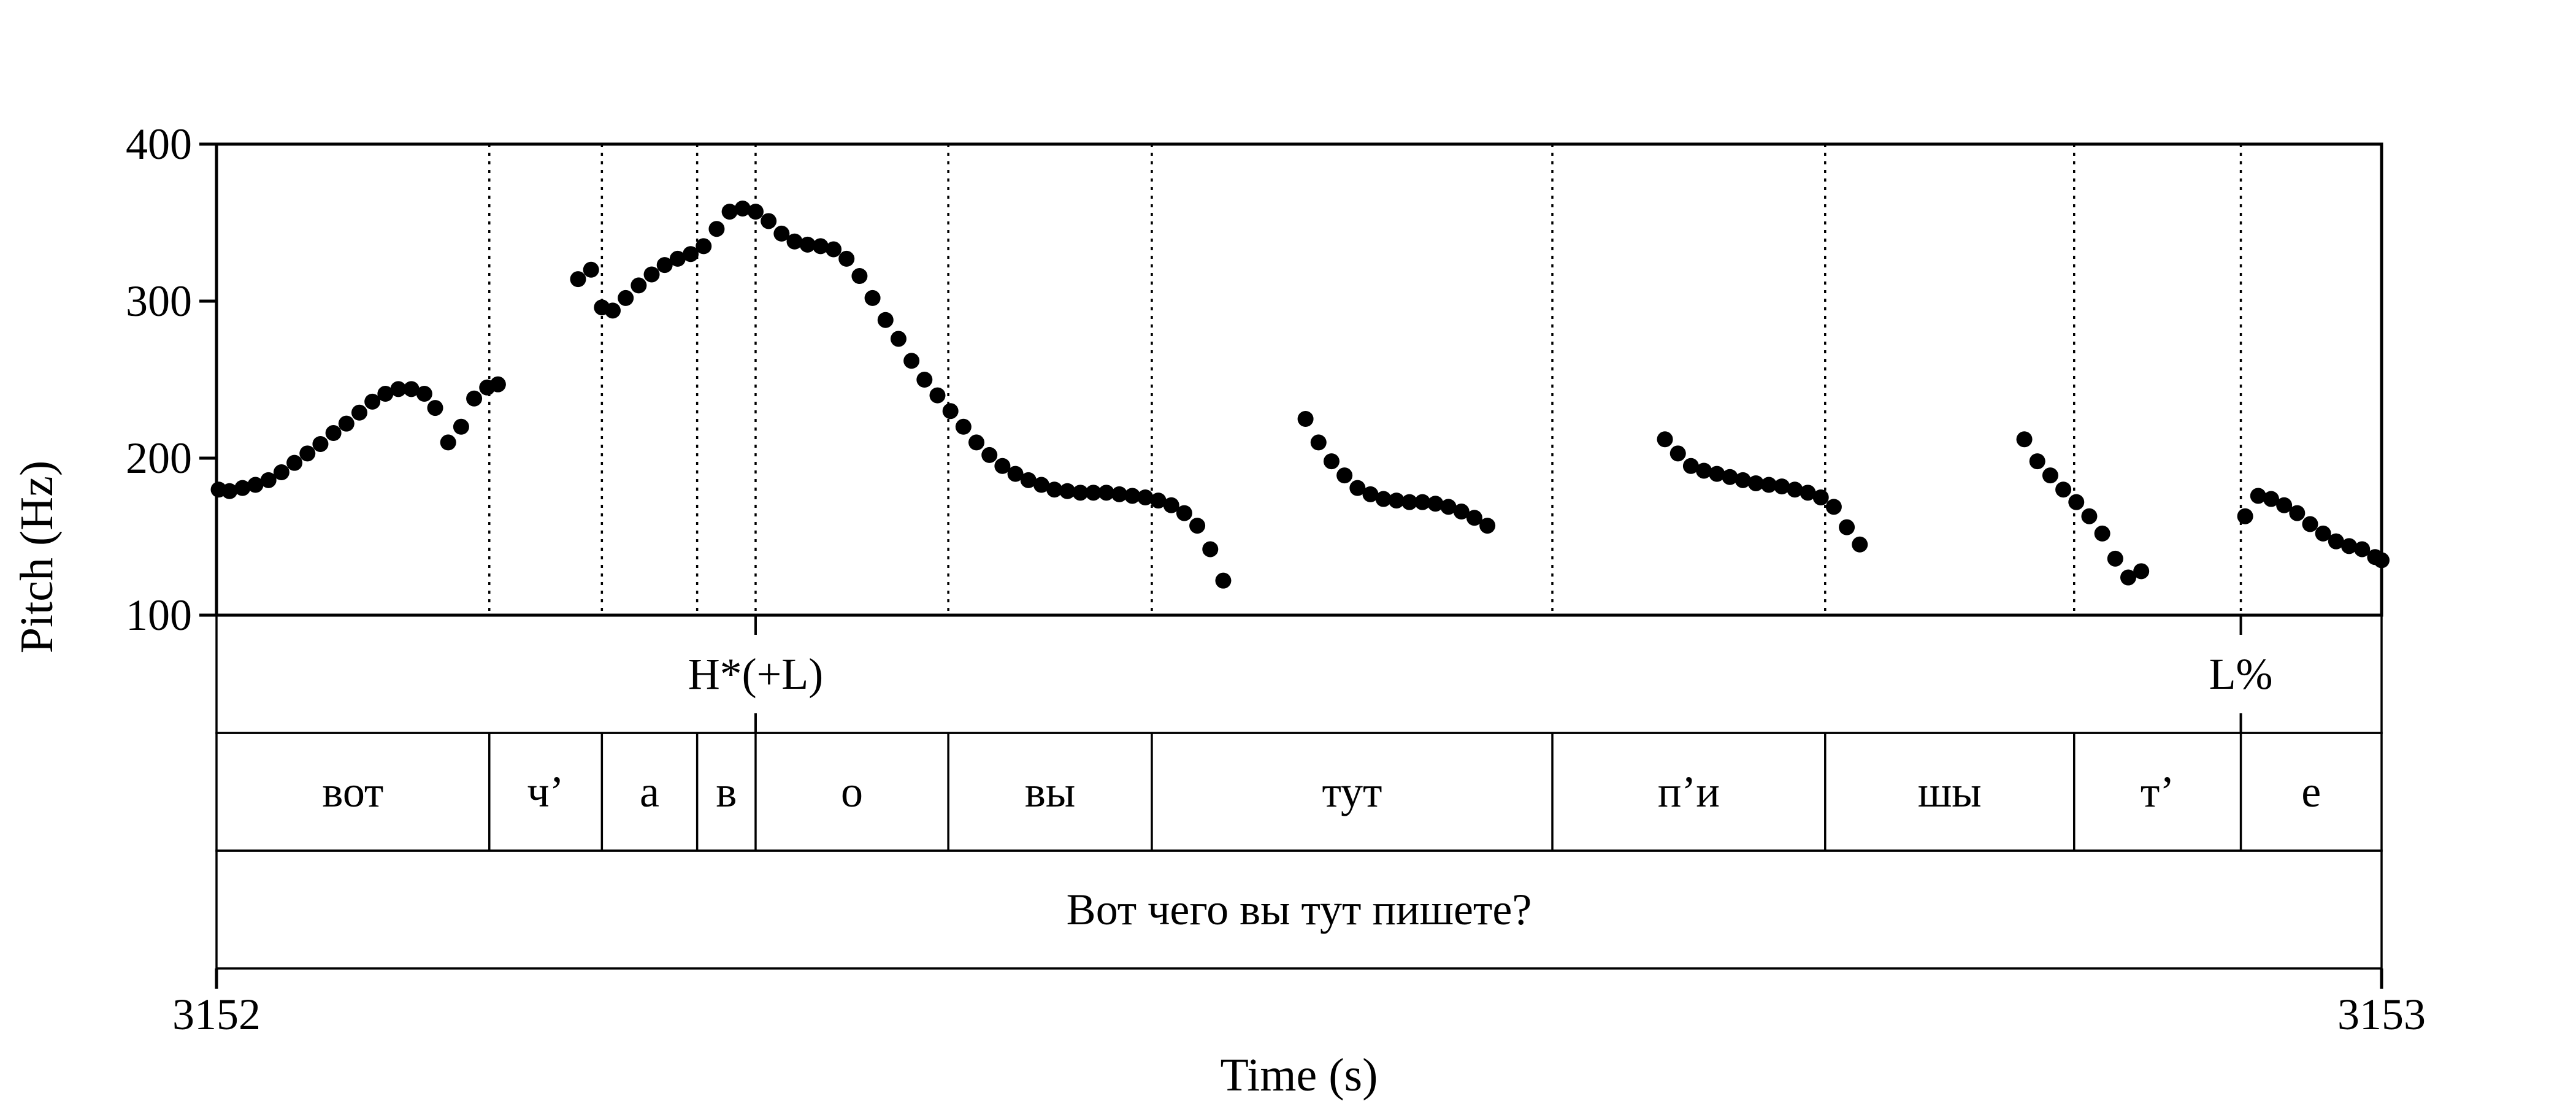 The image size is (2576, 1104). Describe the element at coordinates (545, 791) in the screenshot. I see `segment-label: ч’` at that location.